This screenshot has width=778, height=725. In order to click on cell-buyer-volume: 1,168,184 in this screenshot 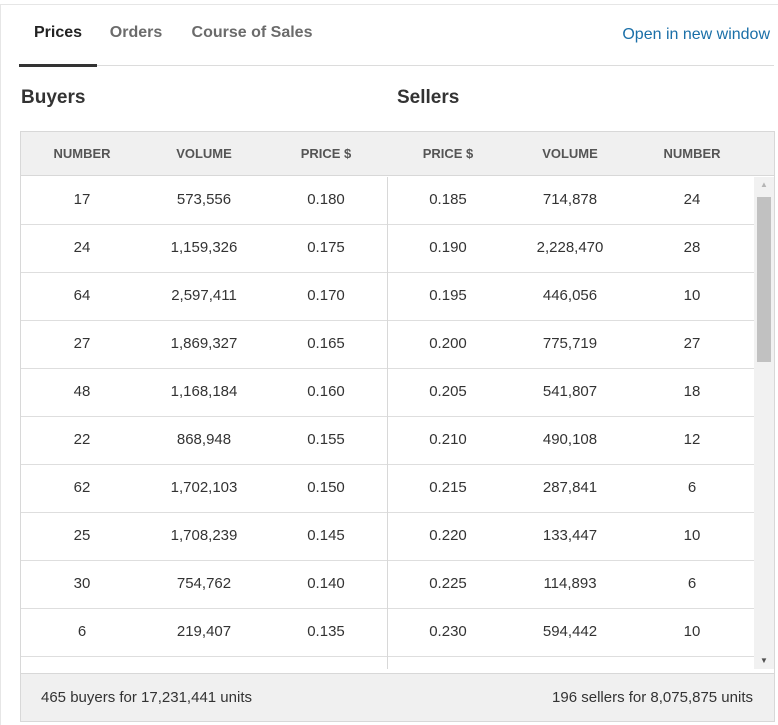, I will do `click(204, 391)`.